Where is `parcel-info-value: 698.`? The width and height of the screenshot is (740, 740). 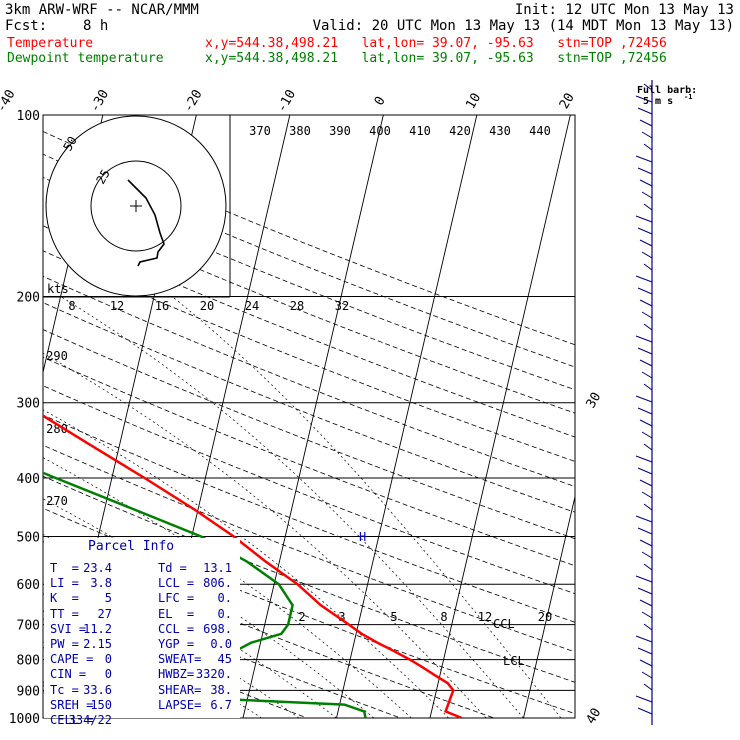 parcel-info-value: 698. is located at coordinates (217, 628).